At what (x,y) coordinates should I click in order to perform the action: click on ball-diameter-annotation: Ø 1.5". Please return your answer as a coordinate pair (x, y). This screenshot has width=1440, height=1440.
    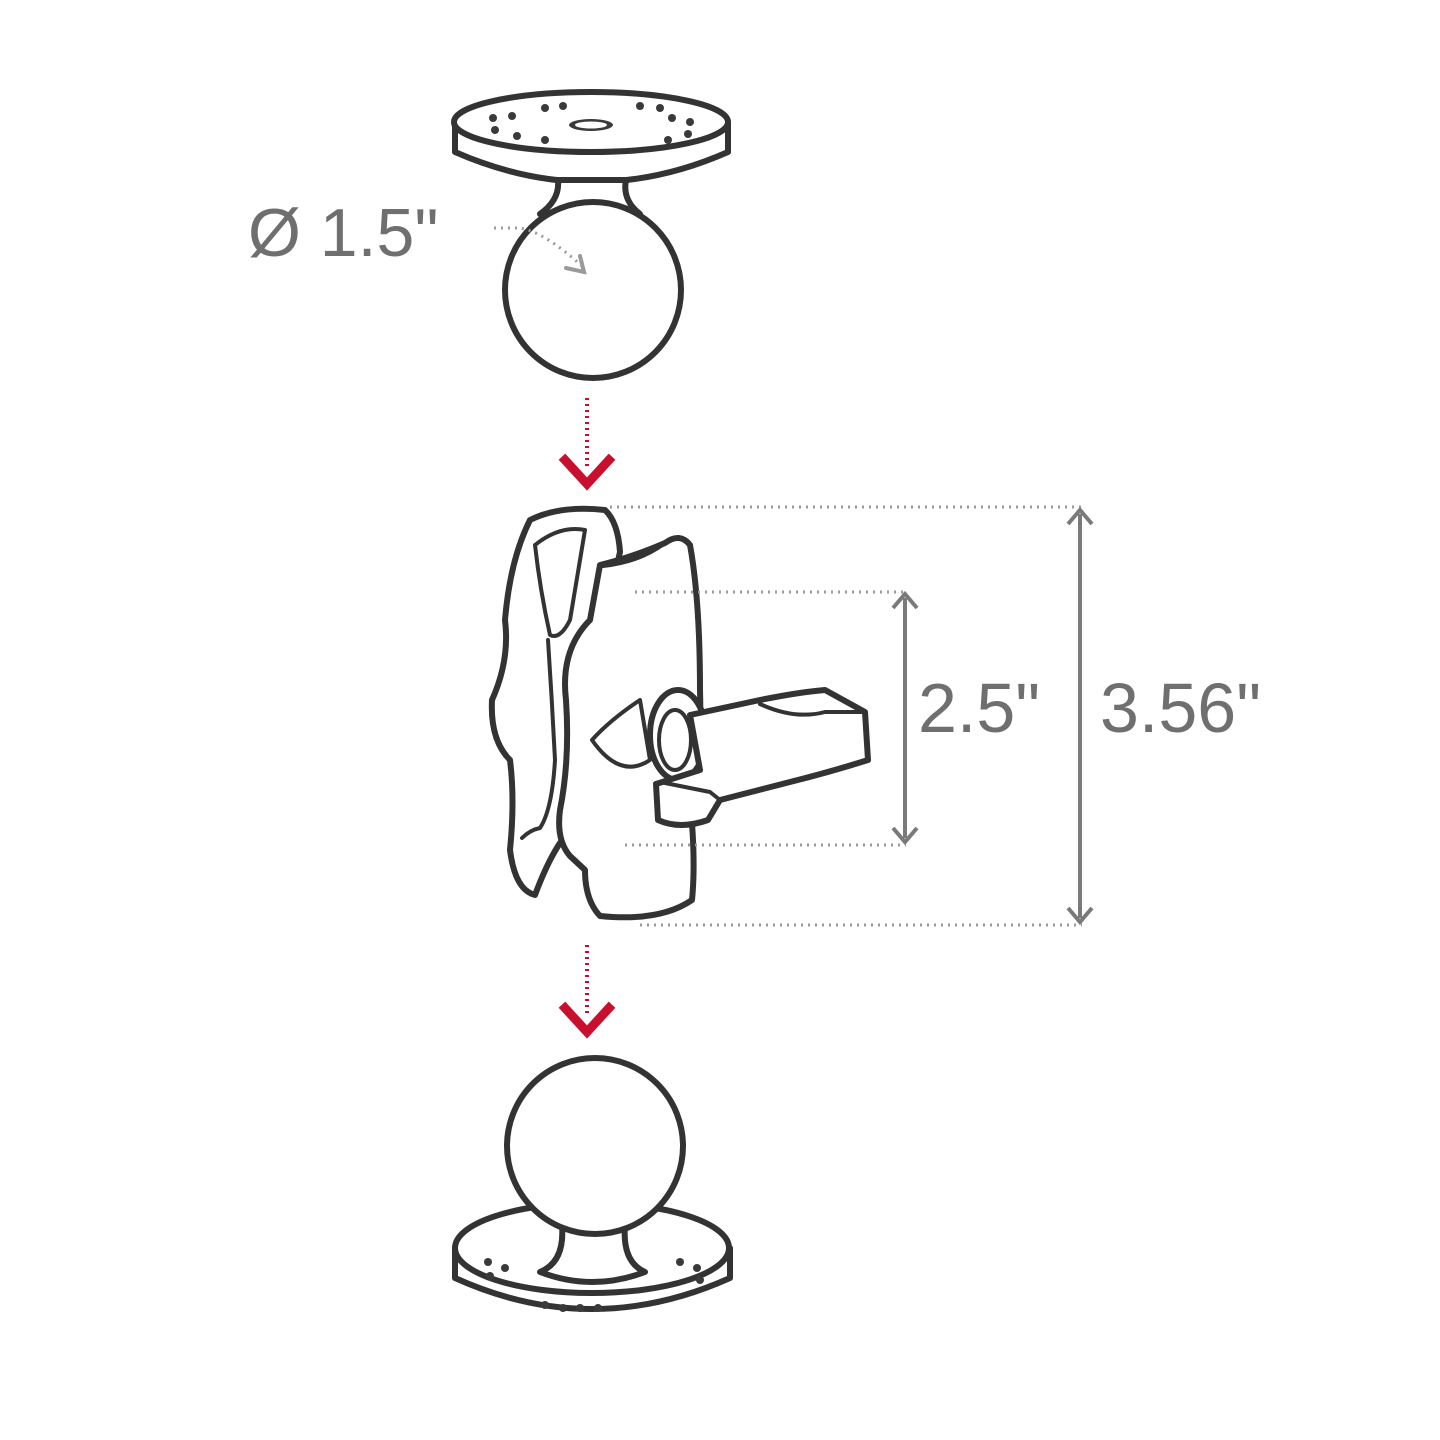
    Looking at the image, I should click on (417, 235).